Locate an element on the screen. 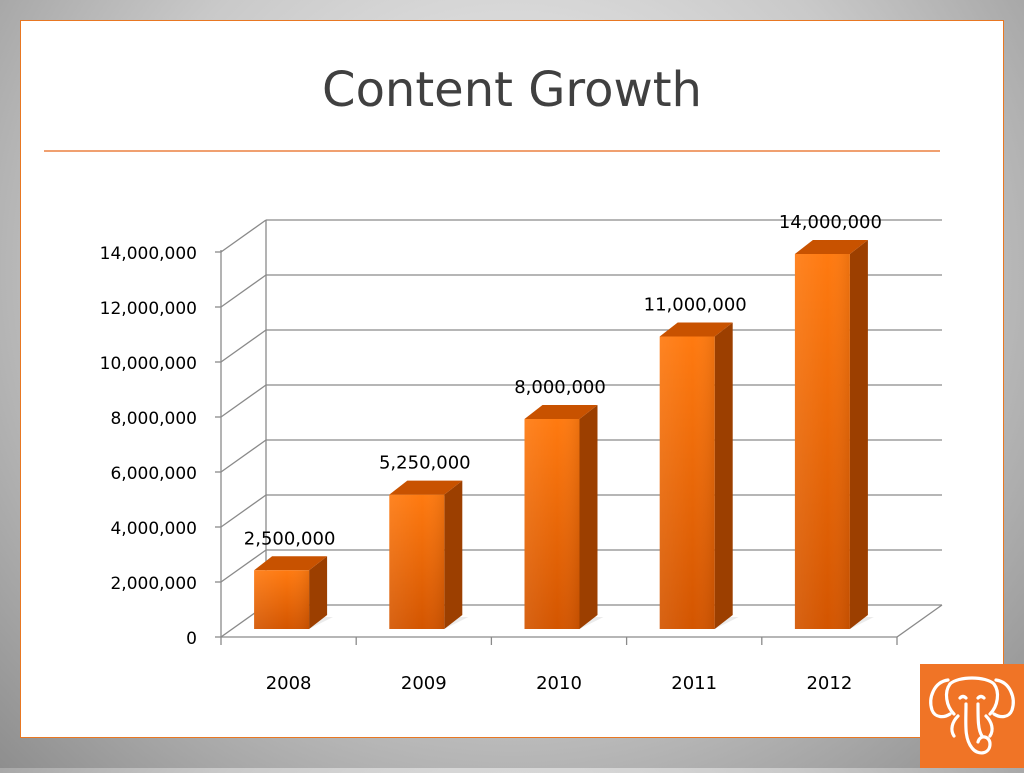 This screenshot has width=1024, height=773. data-label: 14,000,000 is located at coordinates (830, 222).